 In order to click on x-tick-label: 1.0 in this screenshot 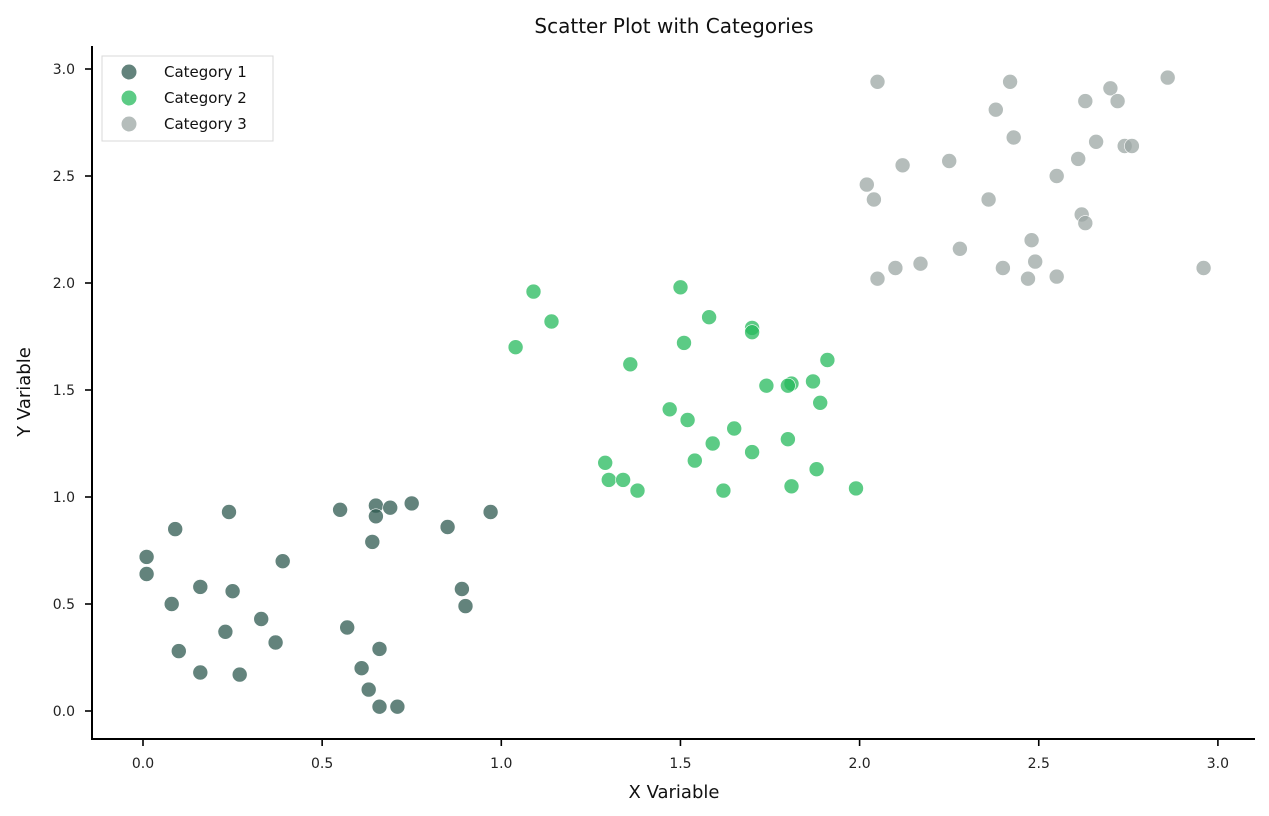, I will do `click(501, 764)`.